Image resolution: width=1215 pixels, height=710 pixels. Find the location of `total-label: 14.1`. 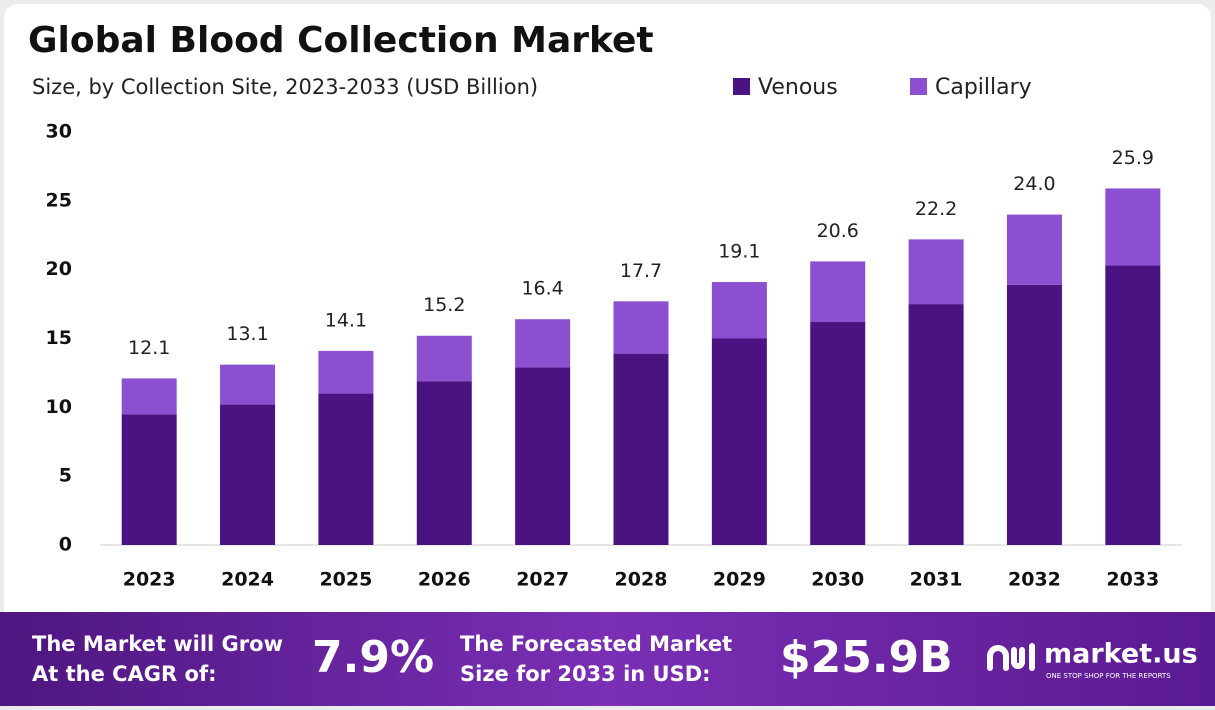

total-label: 14.1 is located at coordinates (346, 320).